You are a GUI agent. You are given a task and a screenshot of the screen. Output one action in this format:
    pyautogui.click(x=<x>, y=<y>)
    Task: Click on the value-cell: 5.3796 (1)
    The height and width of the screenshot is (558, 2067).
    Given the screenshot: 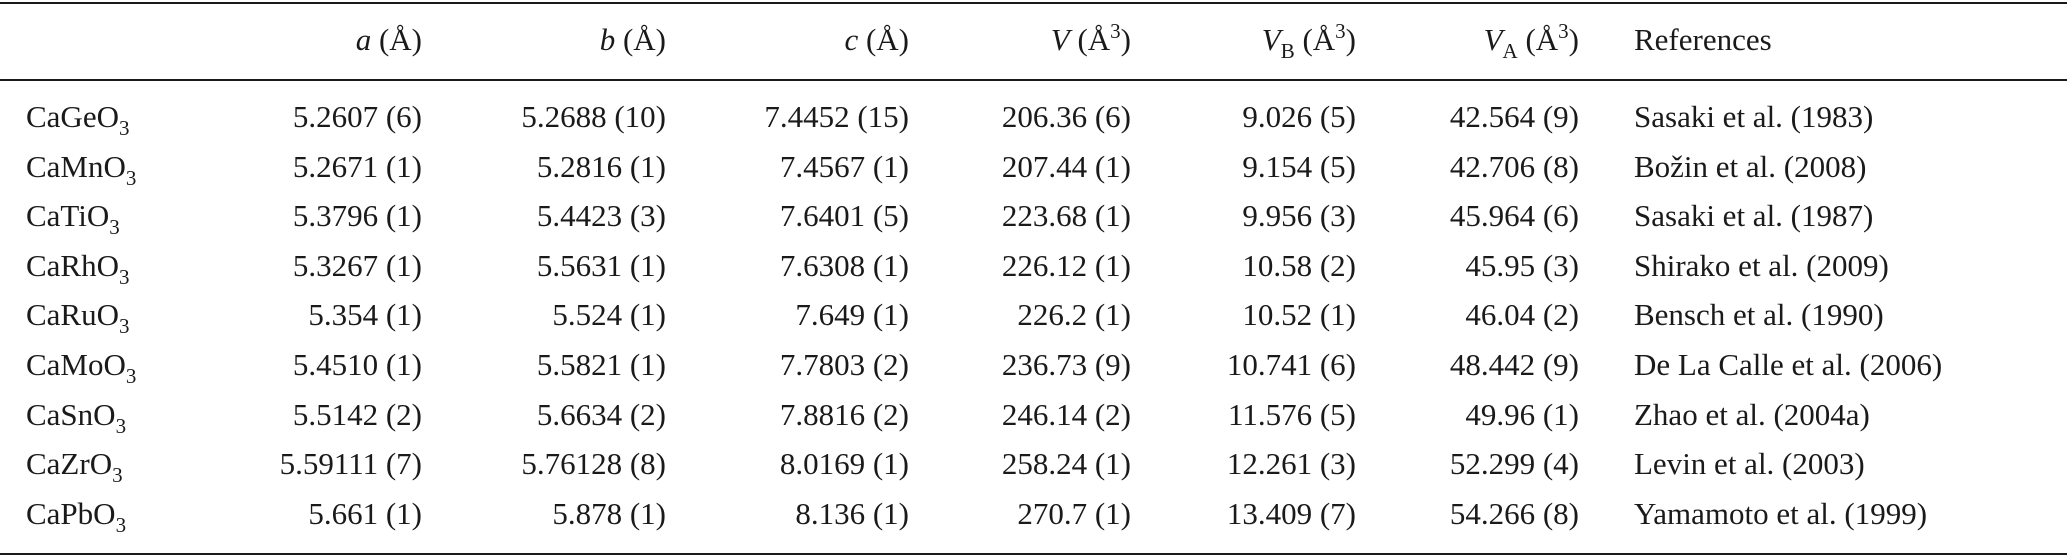 What is the action you would take?
    pyautogui.click(x=357, y=216)
    